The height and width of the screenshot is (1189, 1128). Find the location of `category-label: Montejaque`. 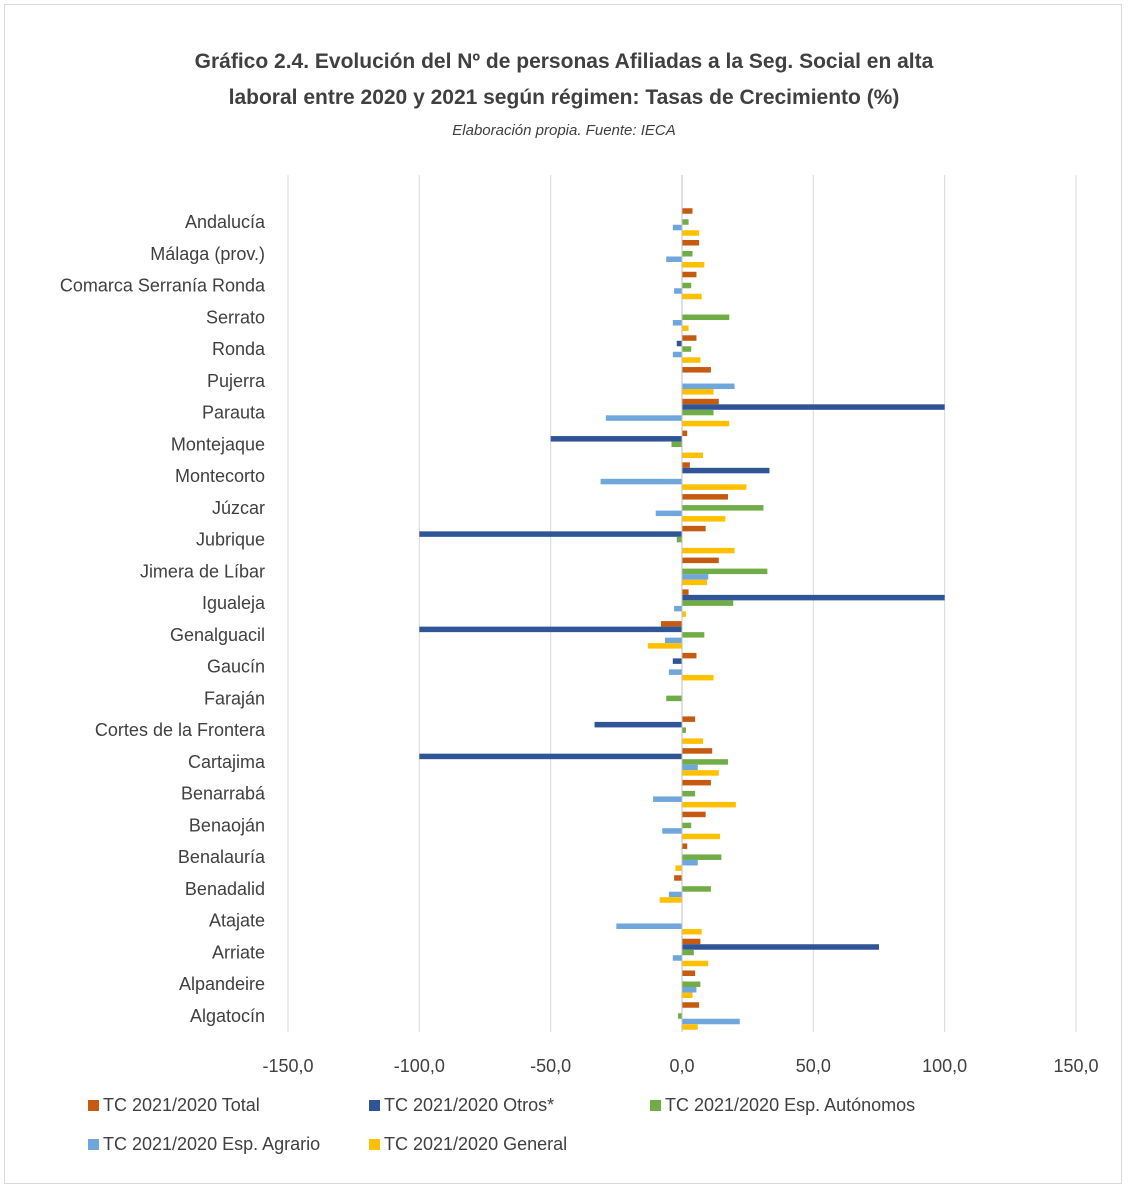

category-label: Montejaque is located at coordinates (218, 444).